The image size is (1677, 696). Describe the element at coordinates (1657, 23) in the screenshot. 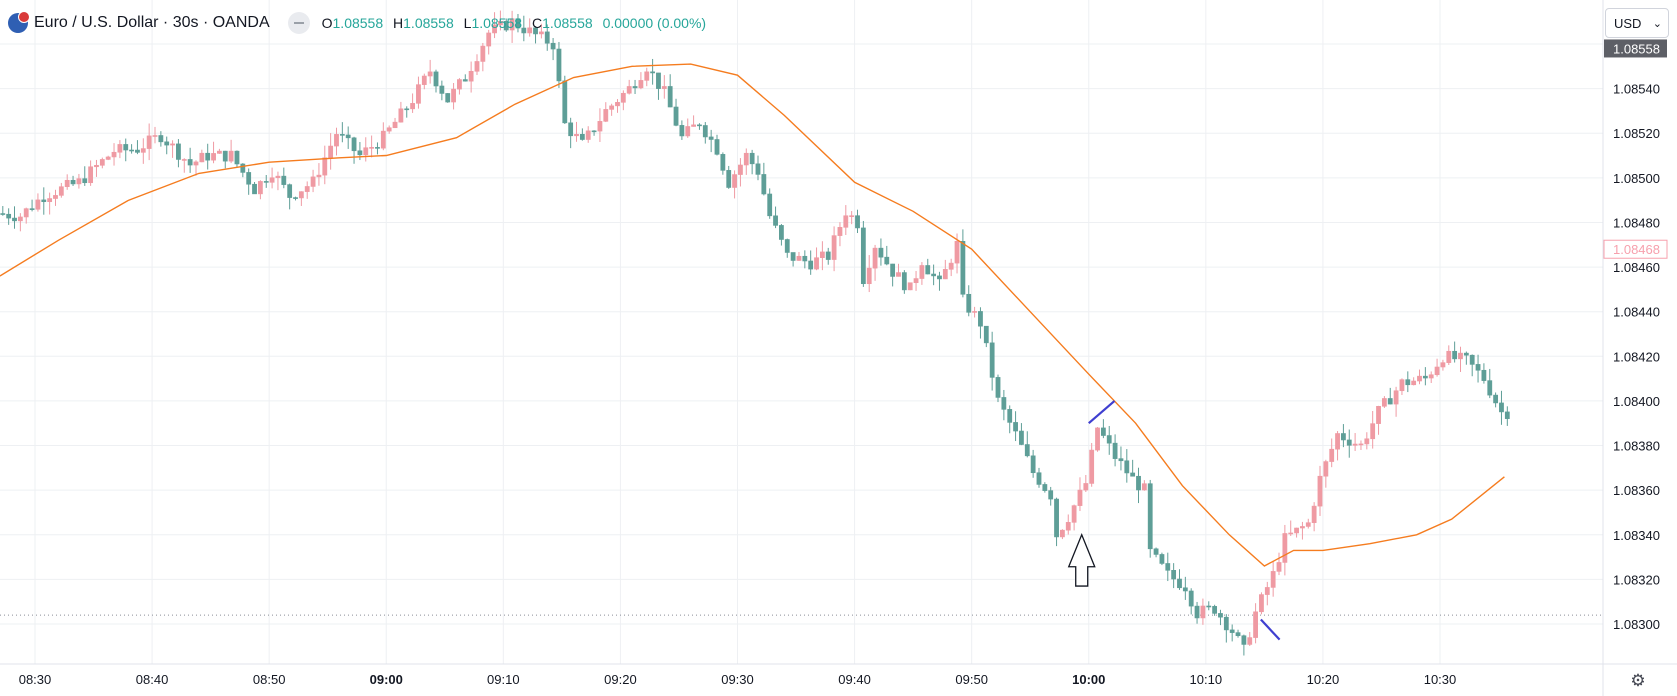

I see `chevron-down-icon: ⌄` at that location.